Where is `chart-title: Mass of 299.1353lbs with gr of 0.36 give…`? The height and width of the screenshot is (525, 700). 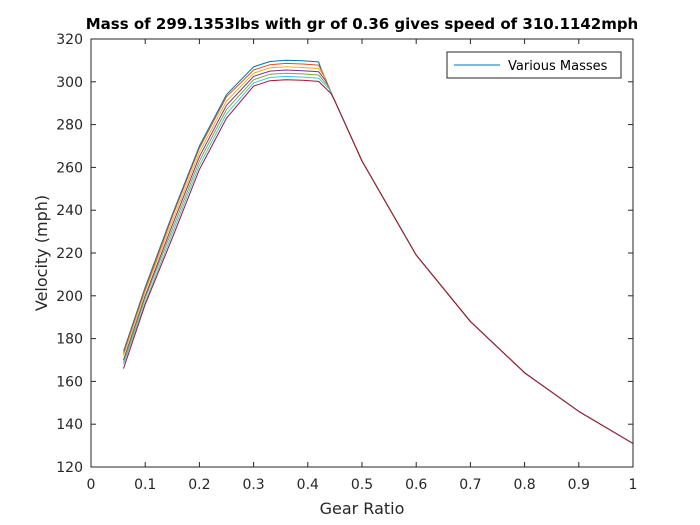 chart-title: Mass of 299.1353lbs with gr of 0.36 give… is located at coordinates (362, 24).